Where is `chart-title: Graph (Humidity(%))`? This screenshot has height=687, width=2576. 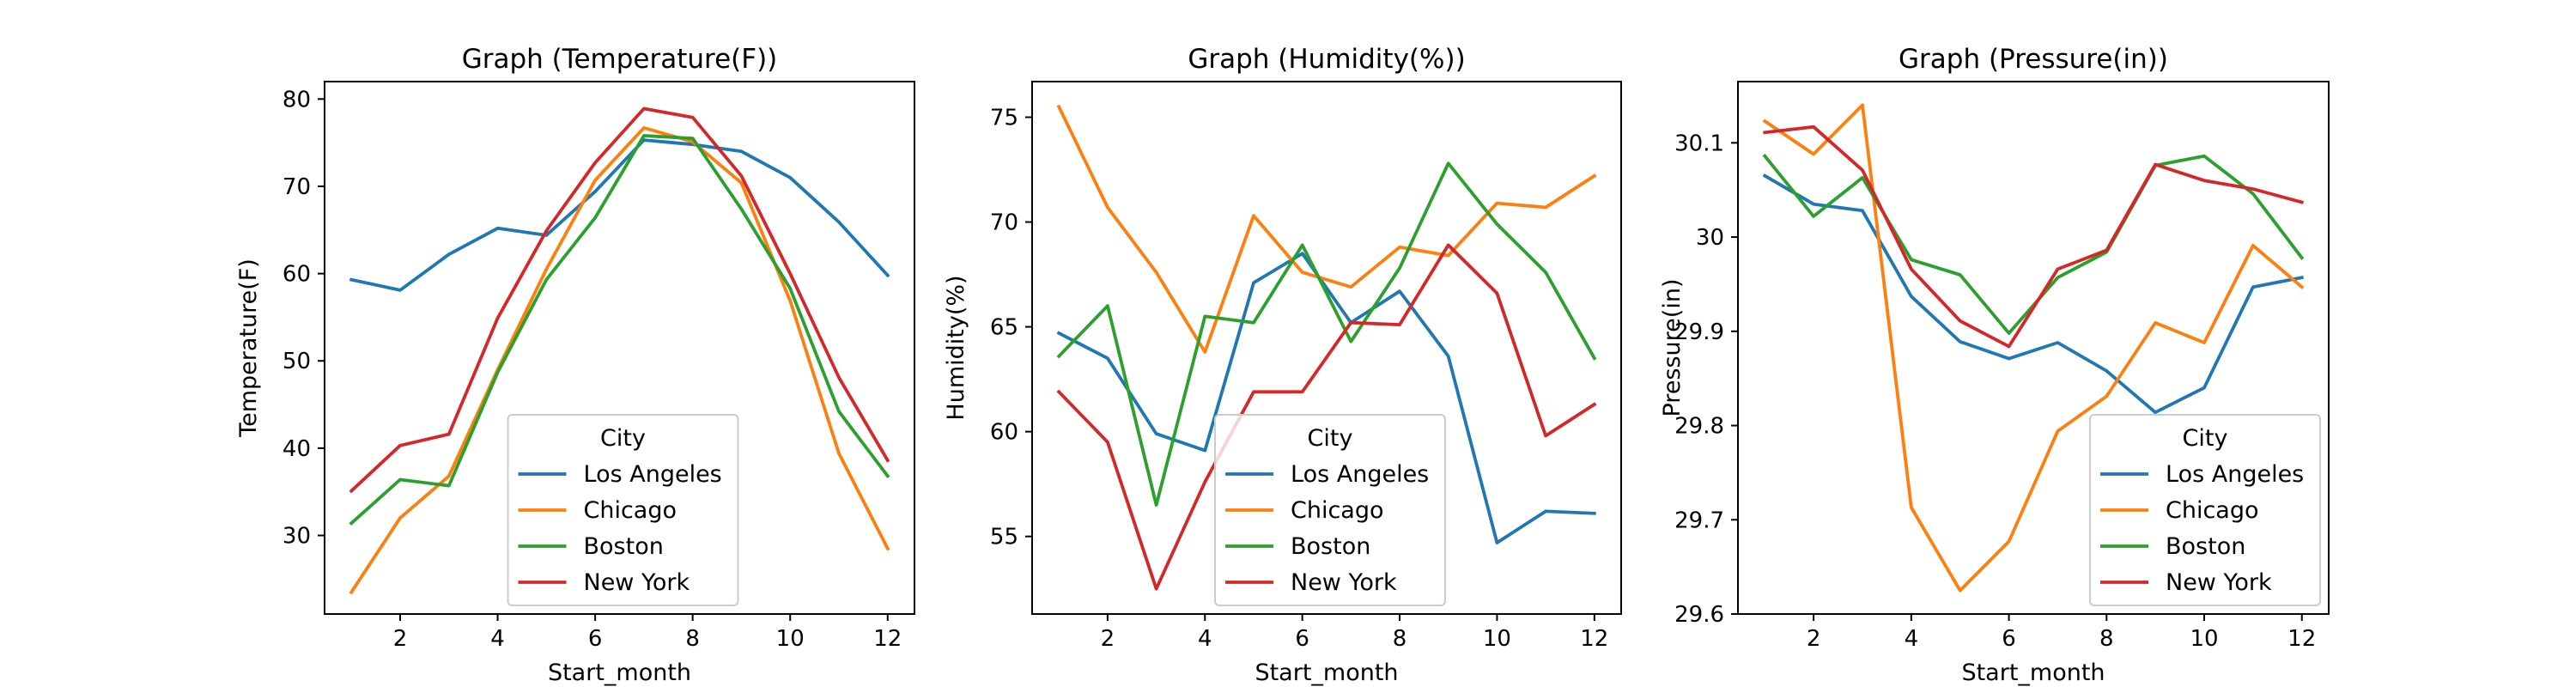 chart-title: Graph (Humidity(%)) is located at coordinates (1327, 59).